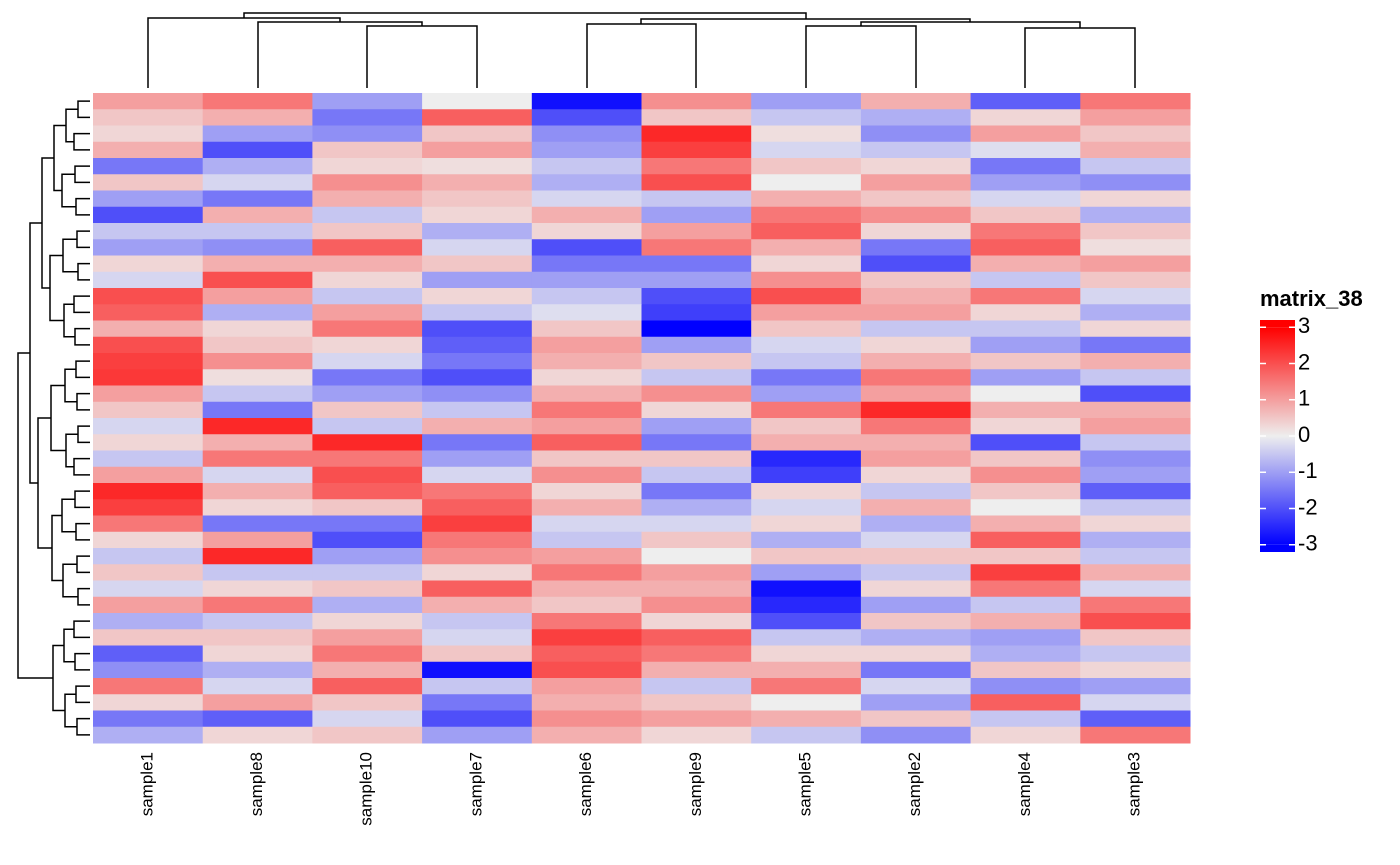 The height and width of the screenshot is (865, 1400). What do you see at coordinates (585, 784) in the screenshot?
I see `column-label: sample6` at bounding box center [585, 784].